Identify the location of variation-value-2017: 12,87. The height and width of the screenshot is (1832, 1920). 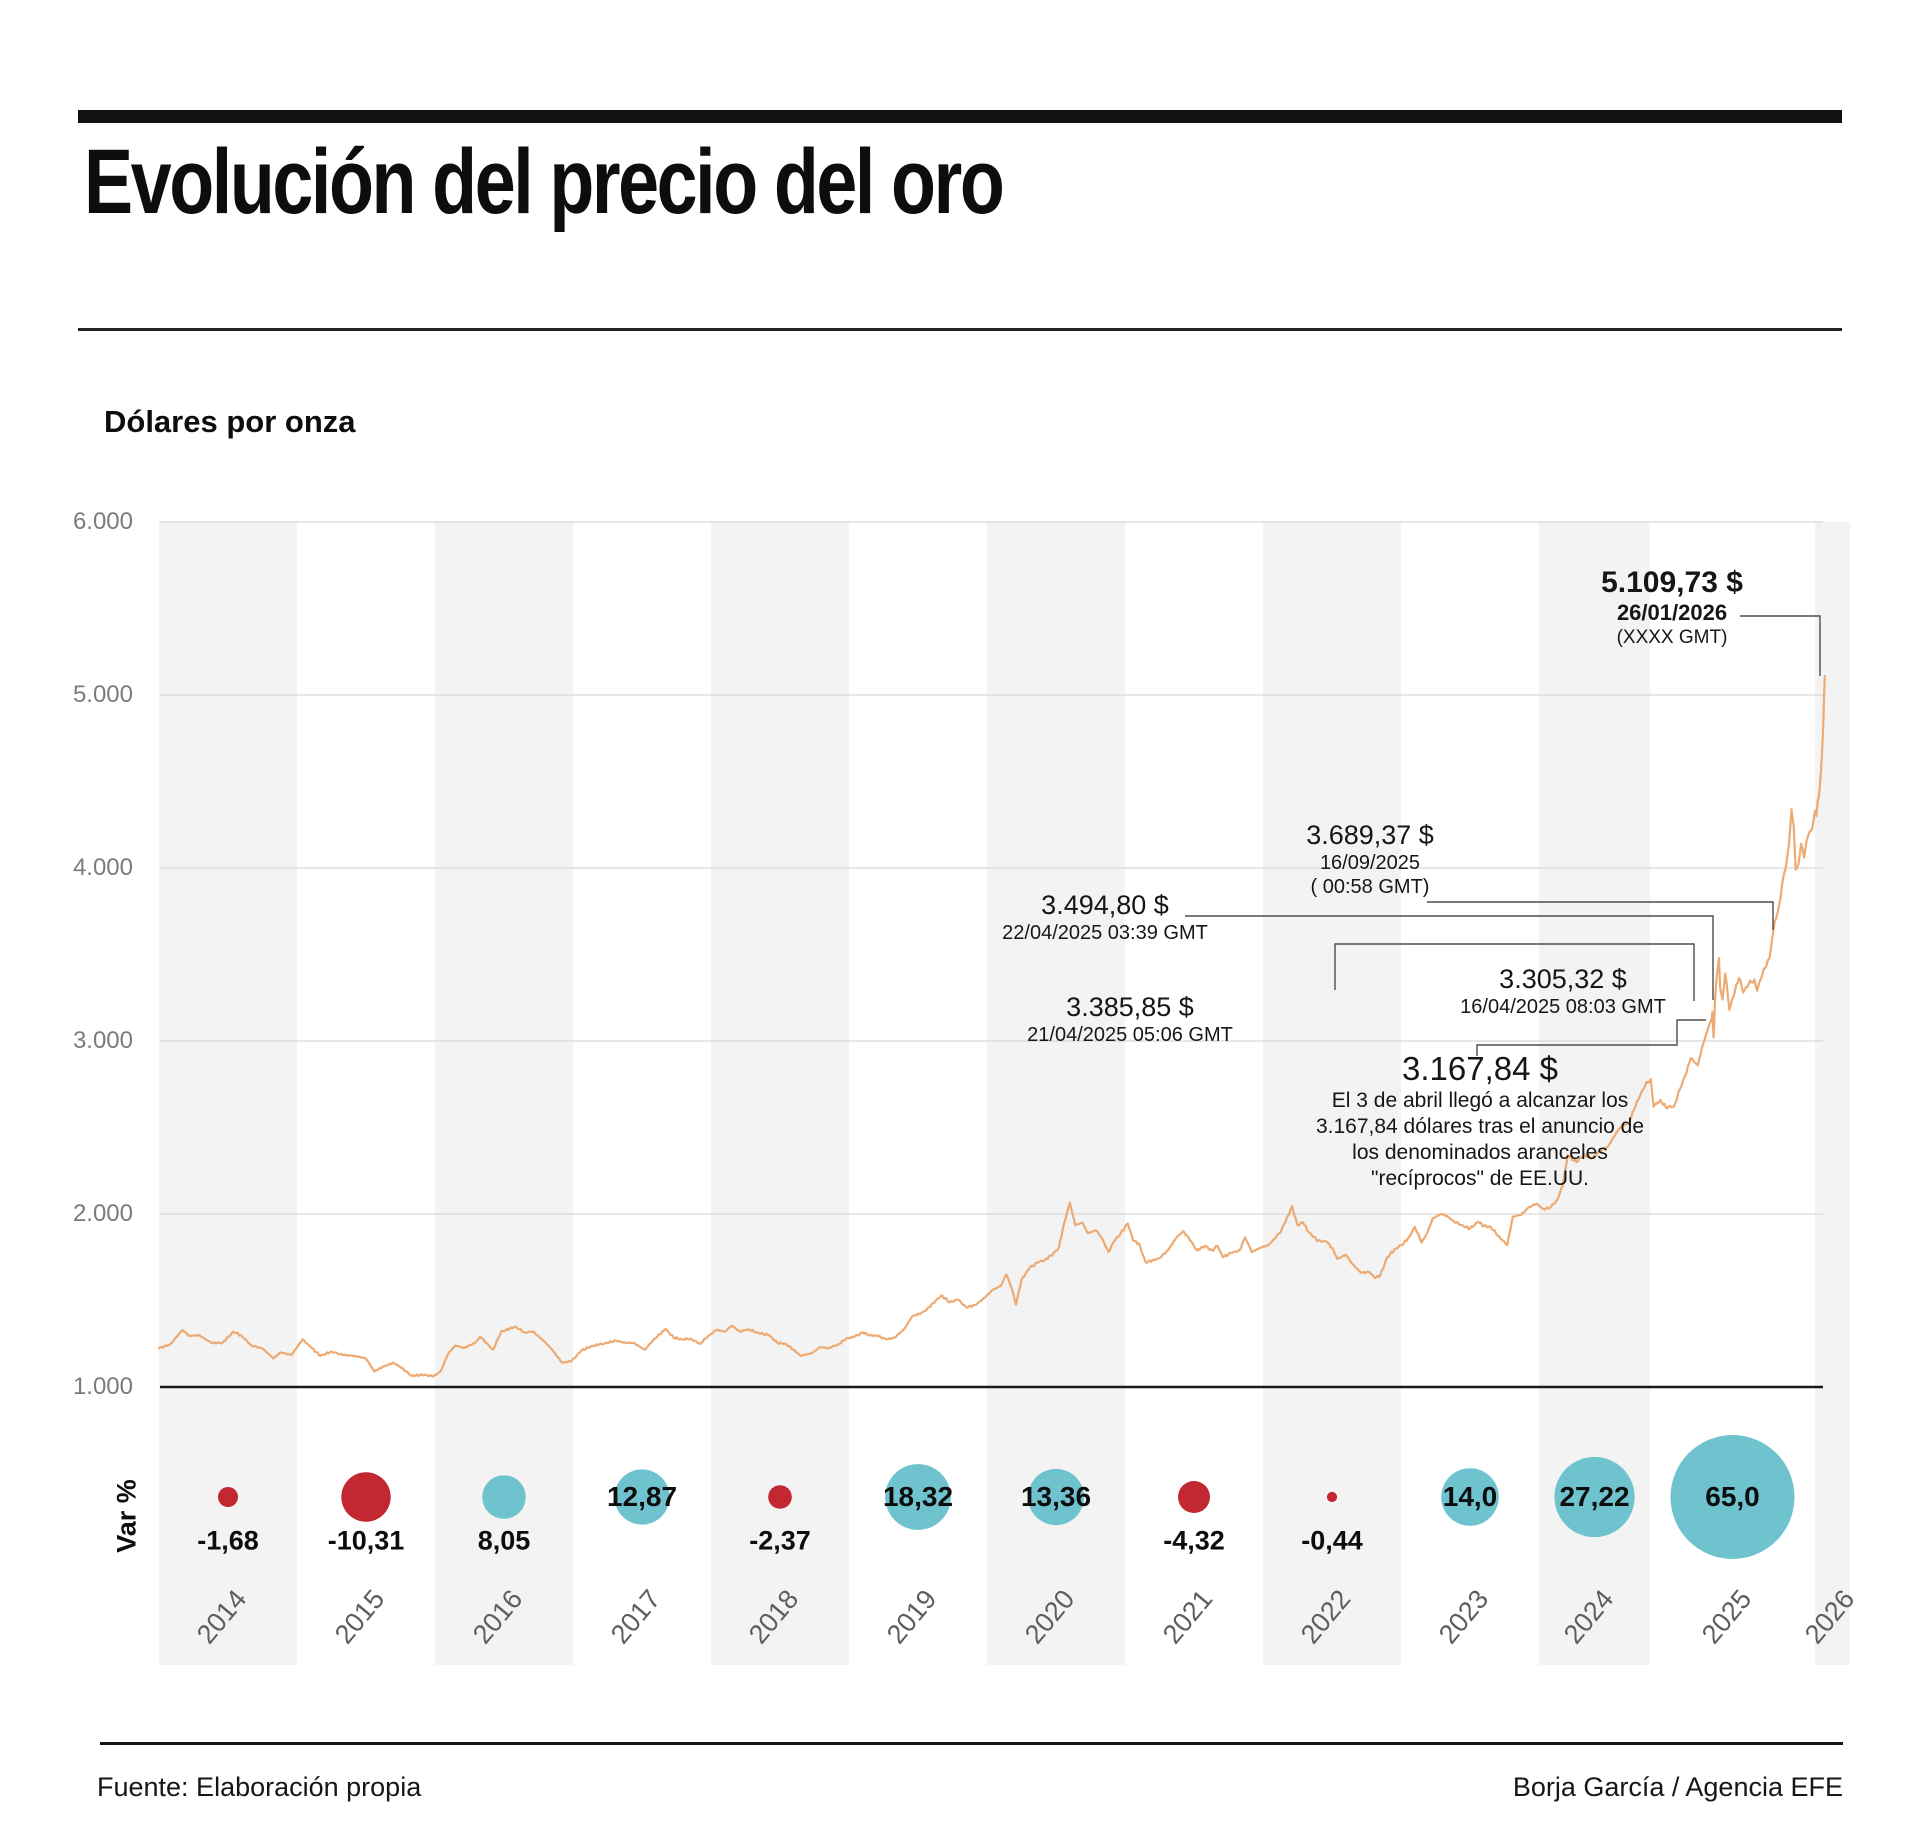
(642, 1496).